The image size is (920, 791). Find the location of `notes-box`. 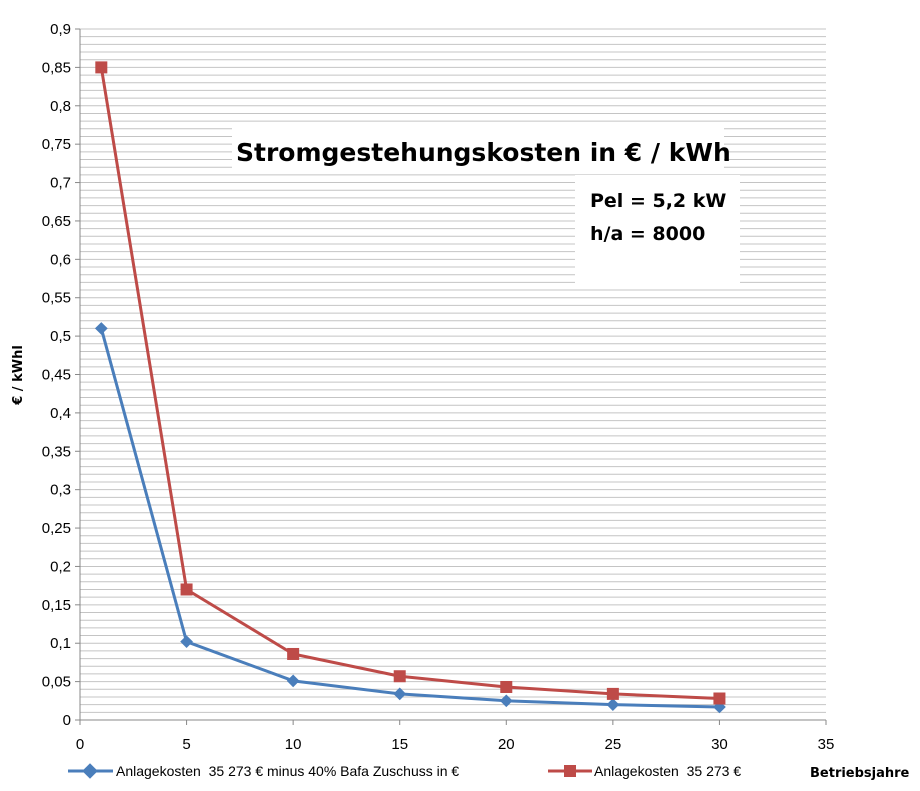

notes-box is located at coordinates (657, 231).